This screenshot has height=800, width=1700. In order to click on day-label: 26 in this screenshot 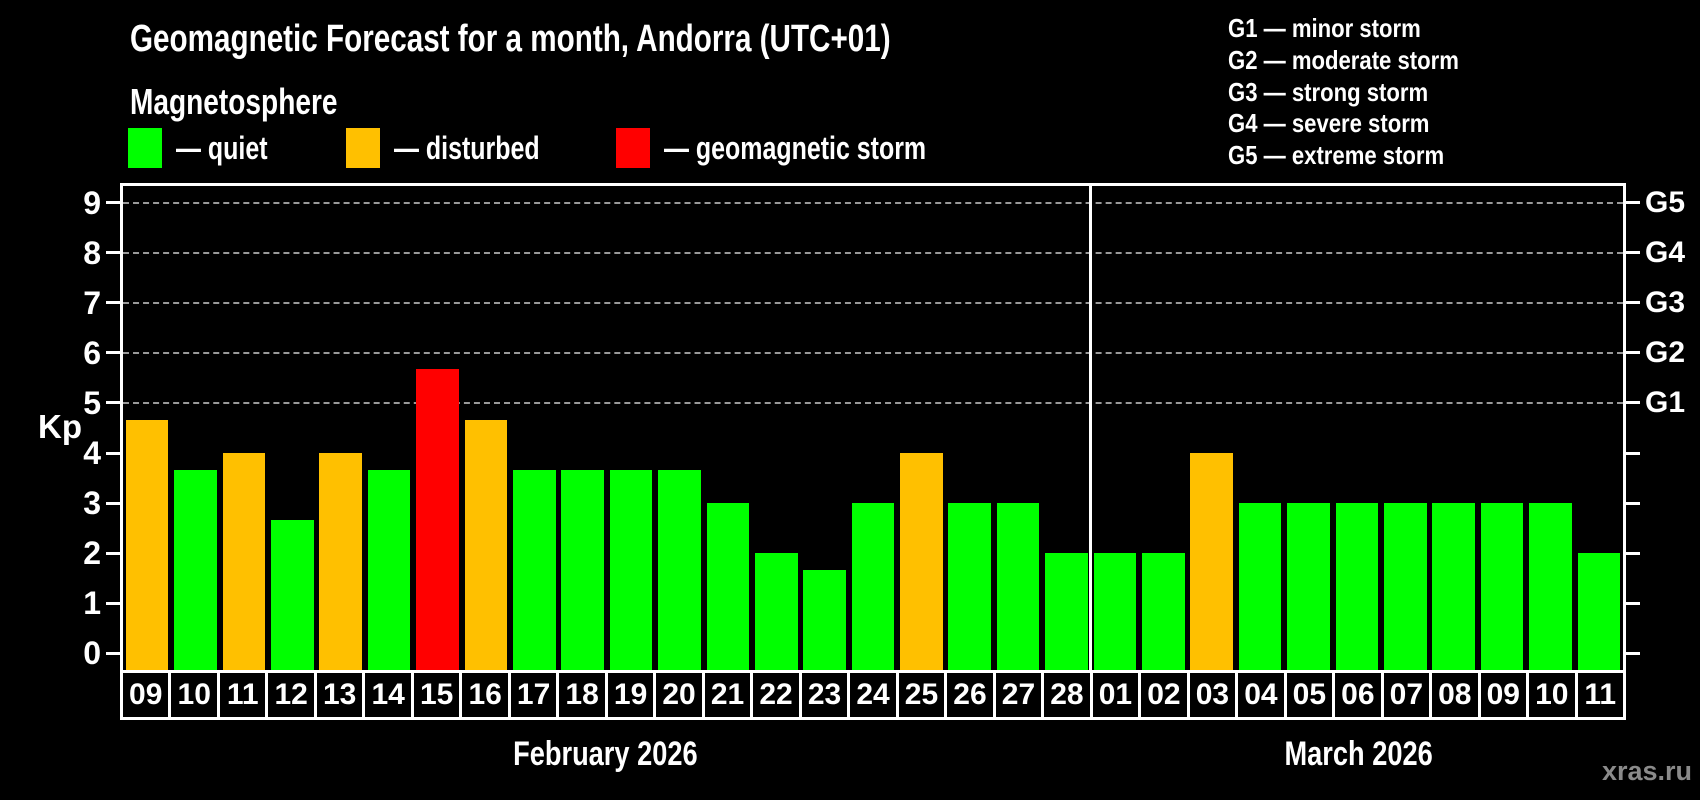, I will do `click(968, 695)`.